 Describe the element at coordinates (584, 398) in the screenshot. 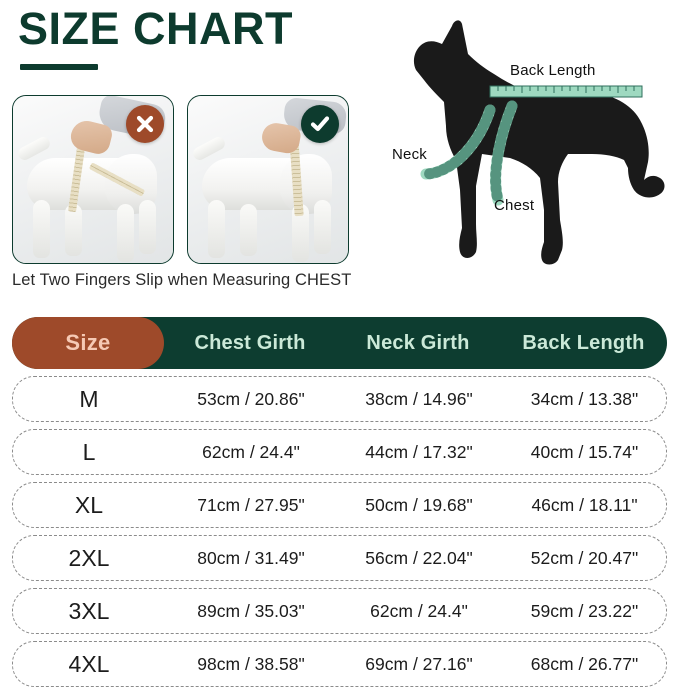

I see `cell-back-length: 34cm / 13.38"` at that location.